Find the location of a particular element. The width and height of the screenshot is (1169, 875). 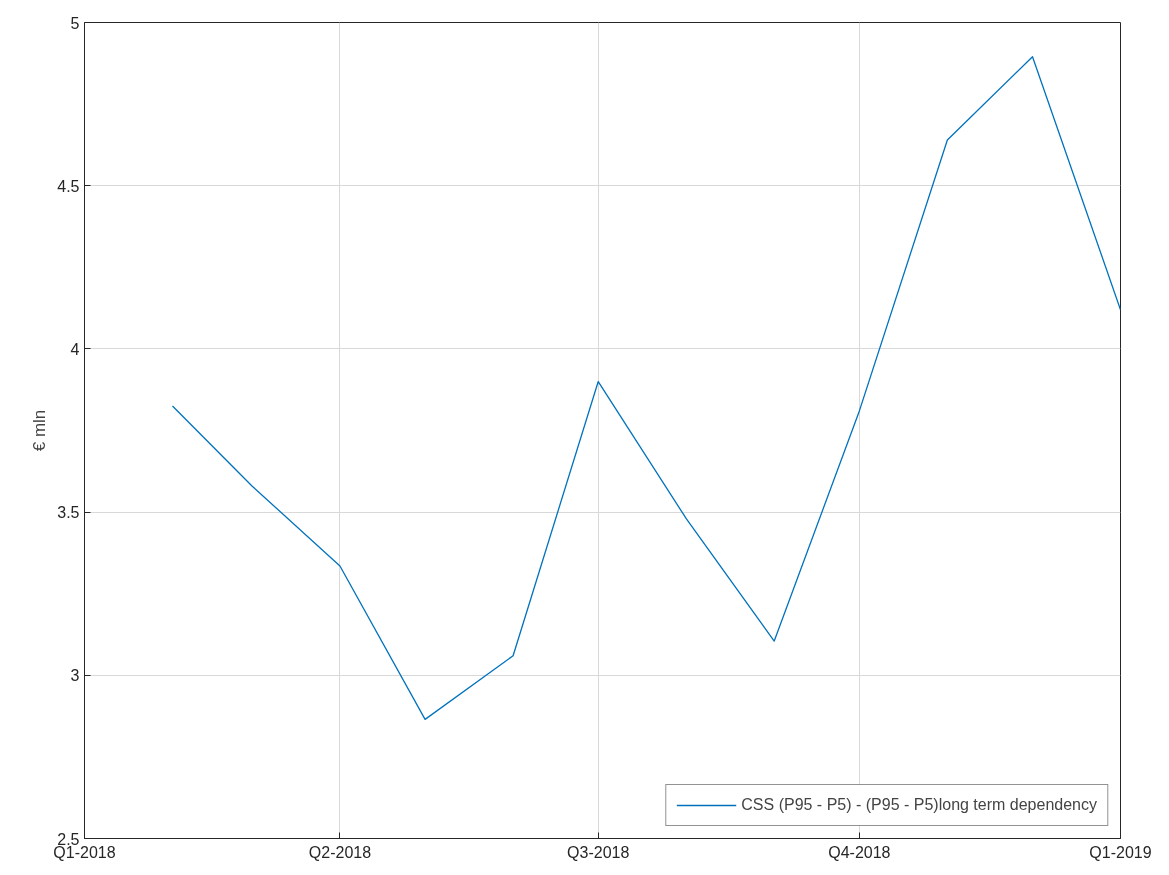

y-tick-label: 4 is located at coordinates (75, 349).